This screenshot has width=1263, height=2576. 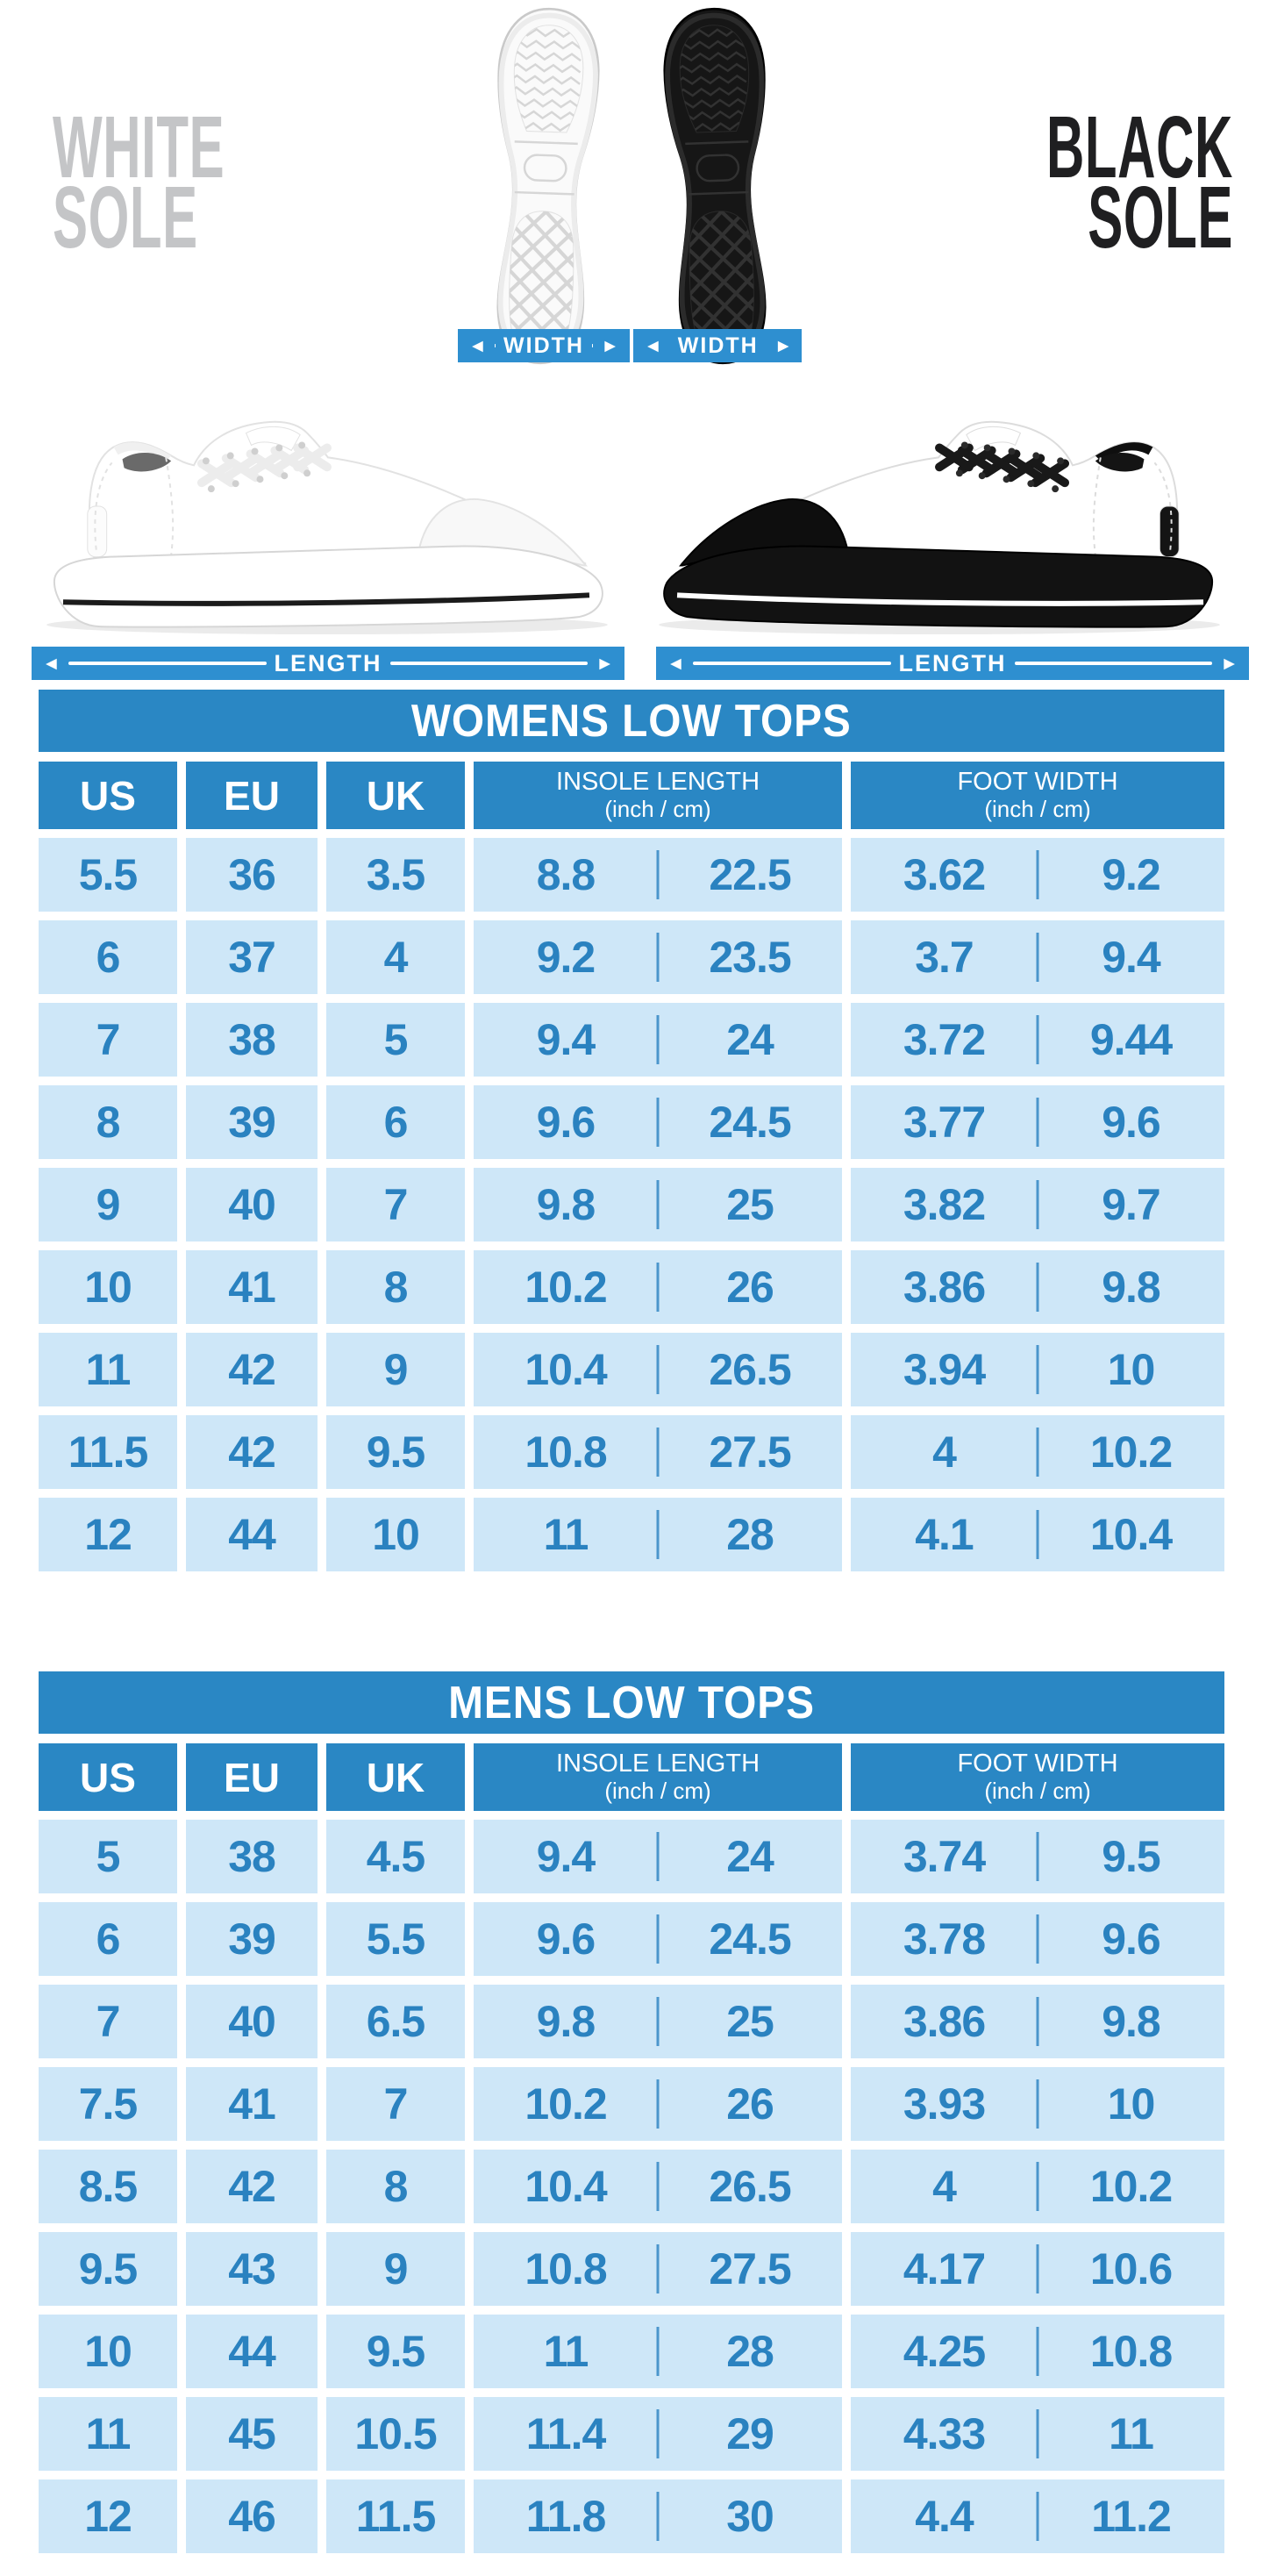 I want to click on black-sole-heading-line2: SOLE, so click(x=1160, y=217).